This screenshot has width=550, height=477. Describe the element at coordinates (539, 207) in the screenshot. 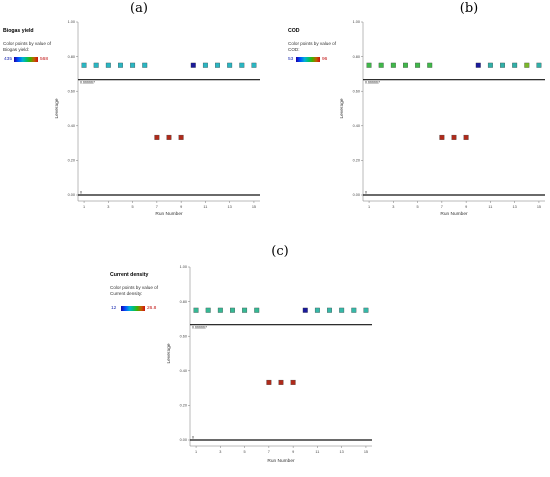

I see `p1-x-tick-label: 15` at that location.